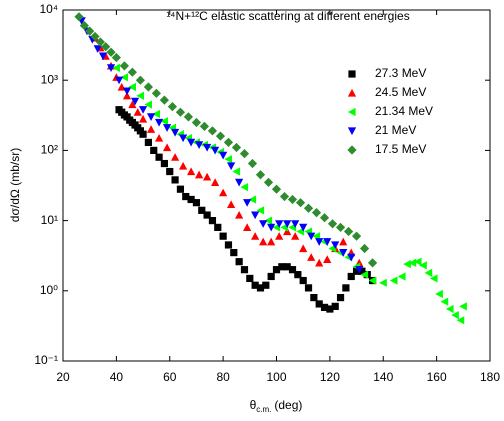 This screenshot has height=421, width=504. I want to click on legend-label: 21.34 MeV, so click(404, 111).